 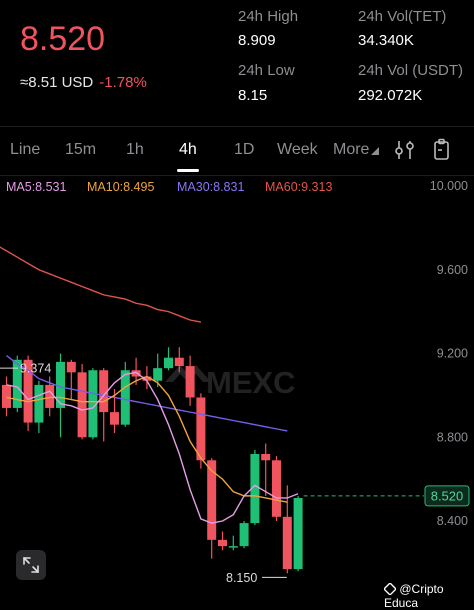 I want to click on tab-15m: 15m, so click(x=81, y=149).